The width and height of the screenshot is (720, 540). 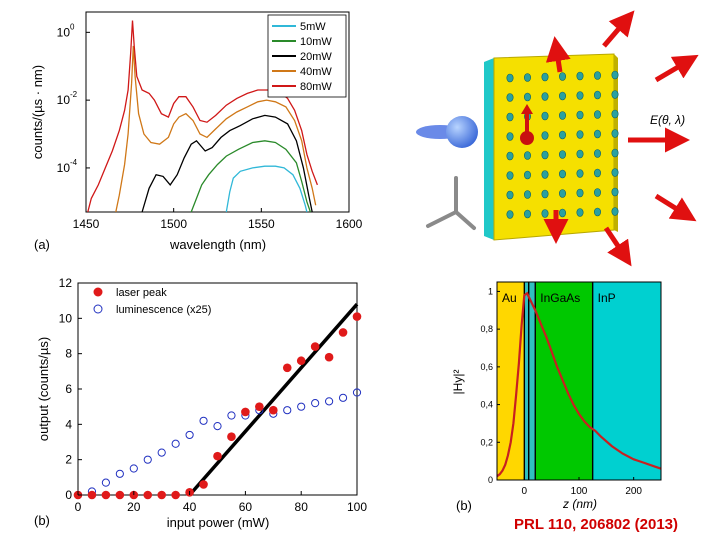 What do you see at coordinates (489, 149) in the screenshot?
I see `substrate-edge` at bounding box center [489, 149].